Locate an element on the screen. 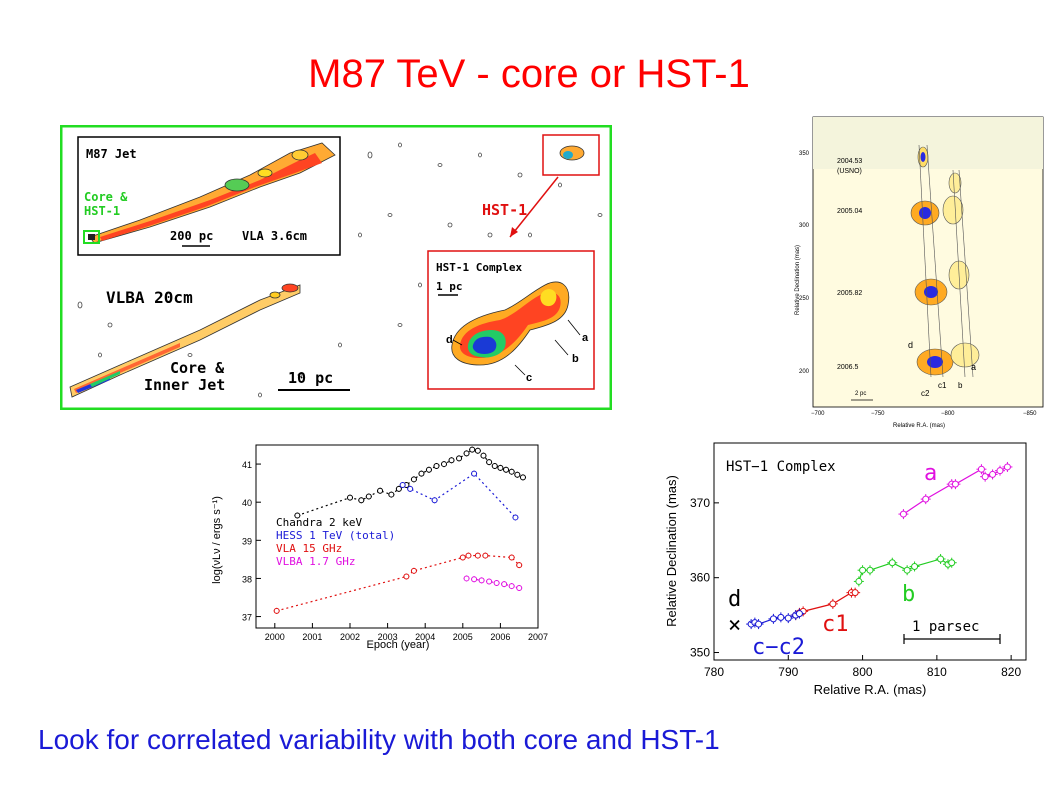  epoch-xtick-4: −850 is located at coordinates (1030, 414).